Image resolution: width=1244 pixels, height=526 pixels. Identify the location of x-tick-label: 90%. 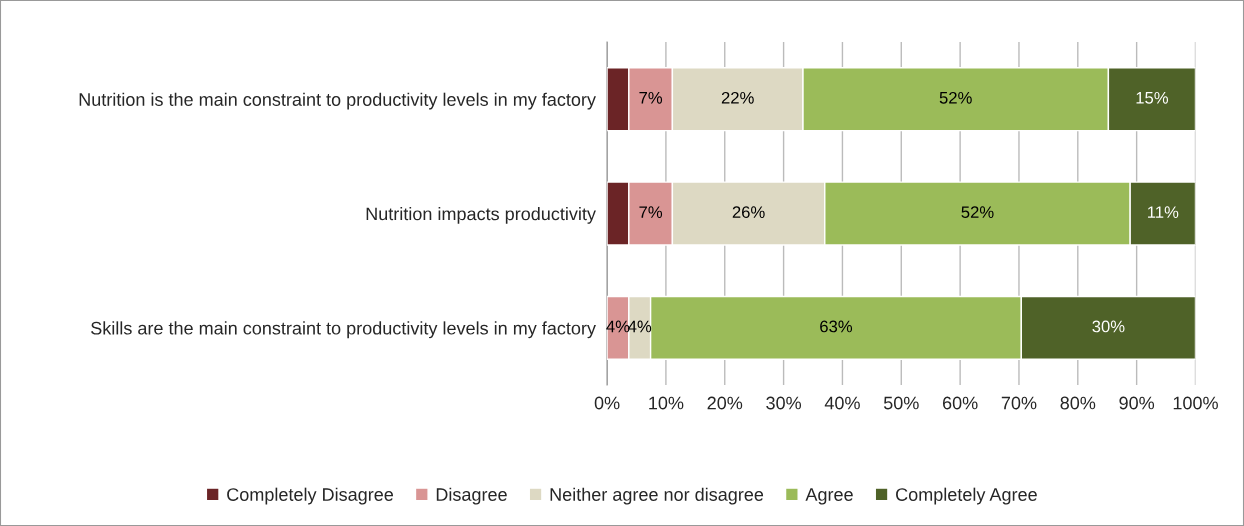
(1137, 403).